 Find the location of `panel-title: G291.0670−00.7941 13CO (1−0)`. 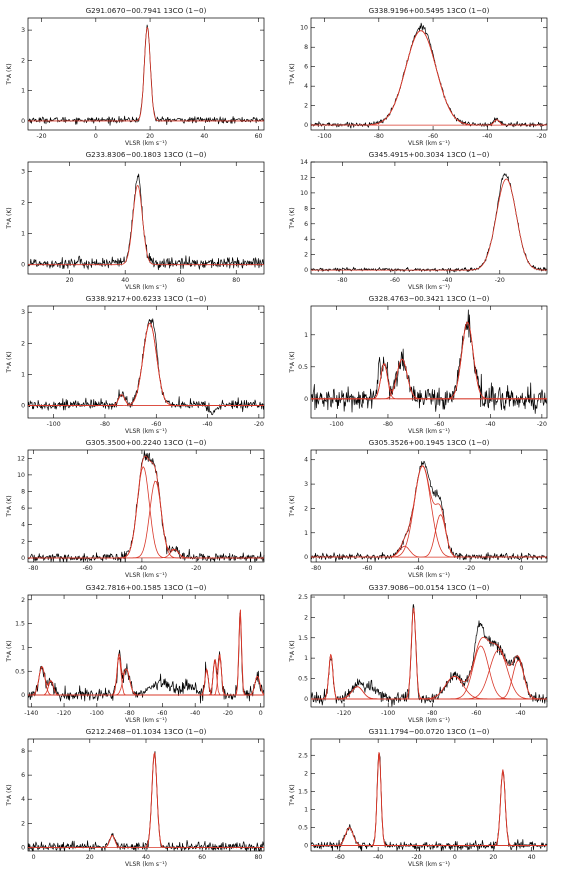

panel-title: G291.0670−00.7941 13CO (1−0) is located at coordinates (146, 10).